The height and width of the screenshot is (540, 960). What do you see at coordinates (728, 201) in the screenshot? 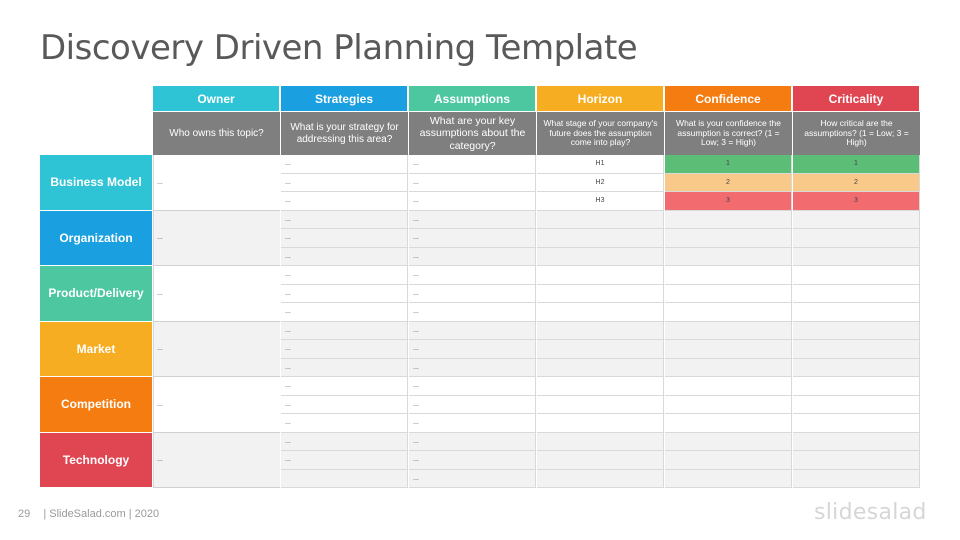
I see `confidence-cell: 3` at bounding box center [728, 201].